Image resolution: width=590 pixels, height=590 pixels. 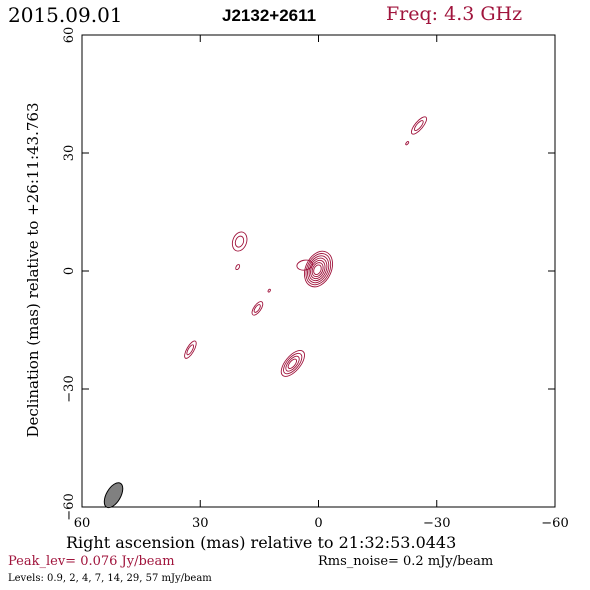 I want to click on component-core, so click(x=318, y=269).